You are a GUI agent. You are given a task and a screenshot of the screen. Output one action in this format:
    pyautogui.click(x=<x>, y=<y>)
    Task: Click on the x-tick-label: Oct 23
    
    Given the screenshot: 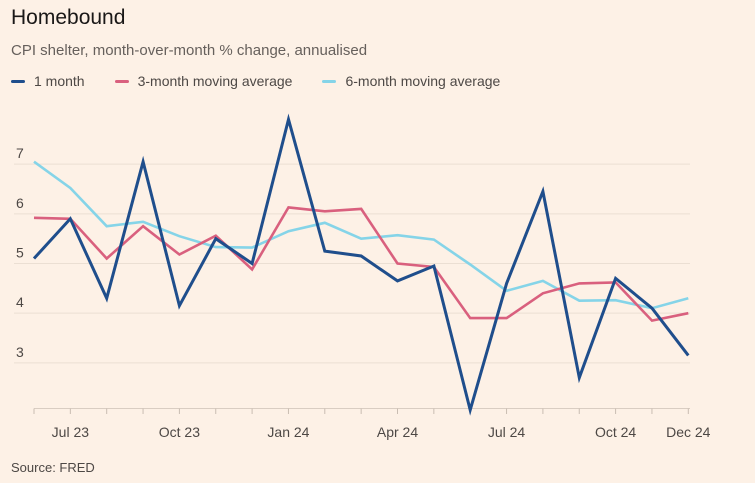 What is the action you would take?
    pyautogui.click(x=179, y=432)
    